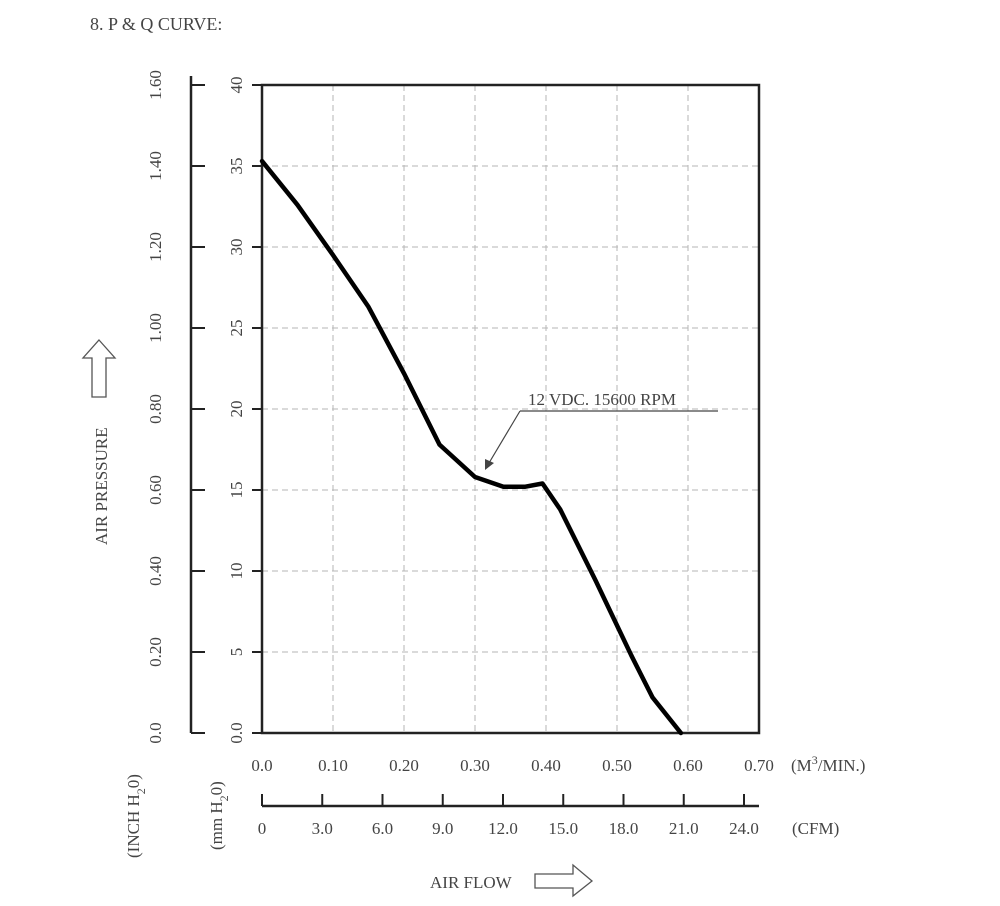 This screenshot has height=906, width=1000. Describe the element at coordinates (156, 24) in the screenshot. I see `section-title: 8. P & Q CURVE:` at that location.